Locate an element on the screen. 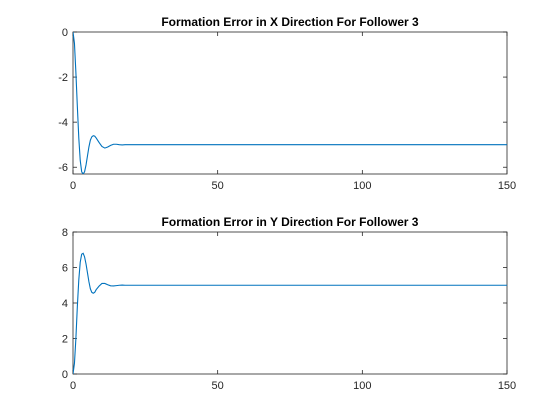 This screenshot has height=420, width=560. y-tick-label: -4 is located at coordinates (63, 123).